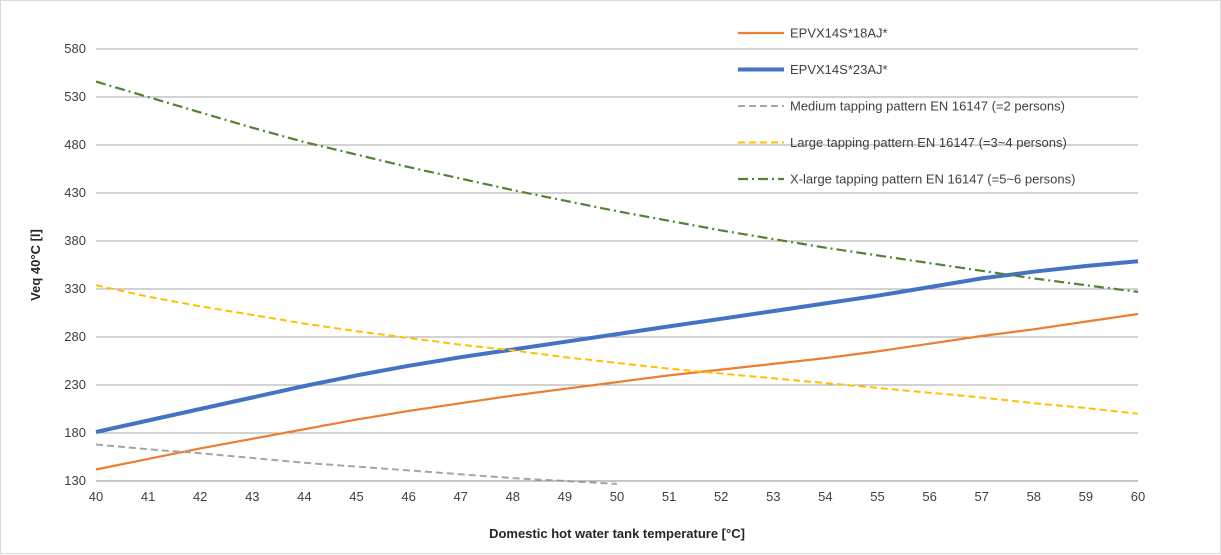  I want to click on x-tick-label-60: 60, so click(1138, 496).